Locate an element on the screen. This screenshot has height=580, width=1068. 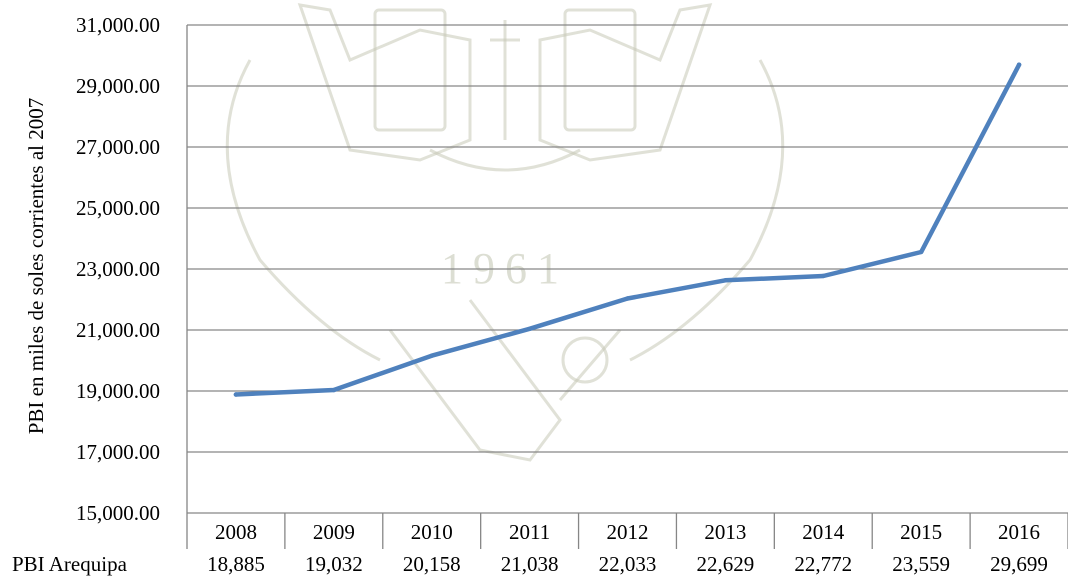
data-table-series-label: PBI Arequipa is located at coordinates (70, 564).